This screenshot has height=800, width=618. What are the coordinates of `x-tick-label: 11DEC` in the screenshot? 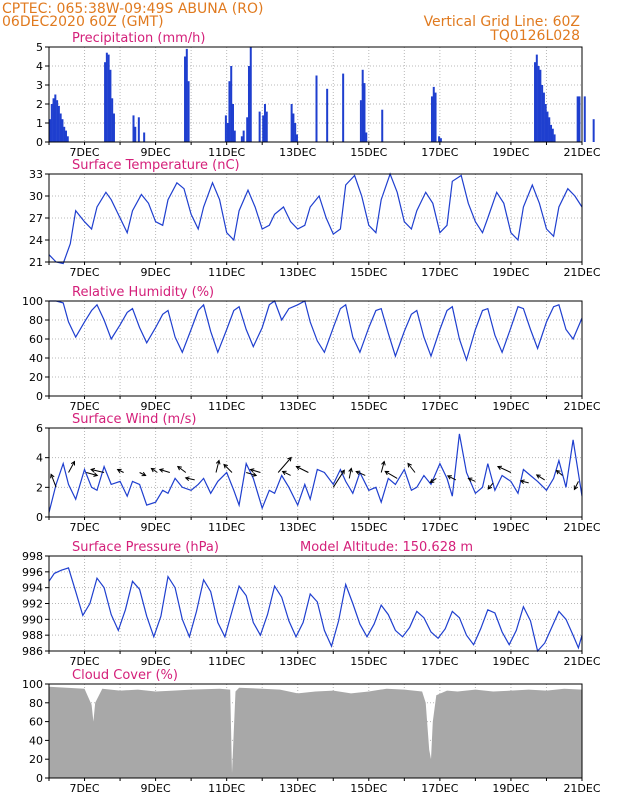 It's located at (226, 272).